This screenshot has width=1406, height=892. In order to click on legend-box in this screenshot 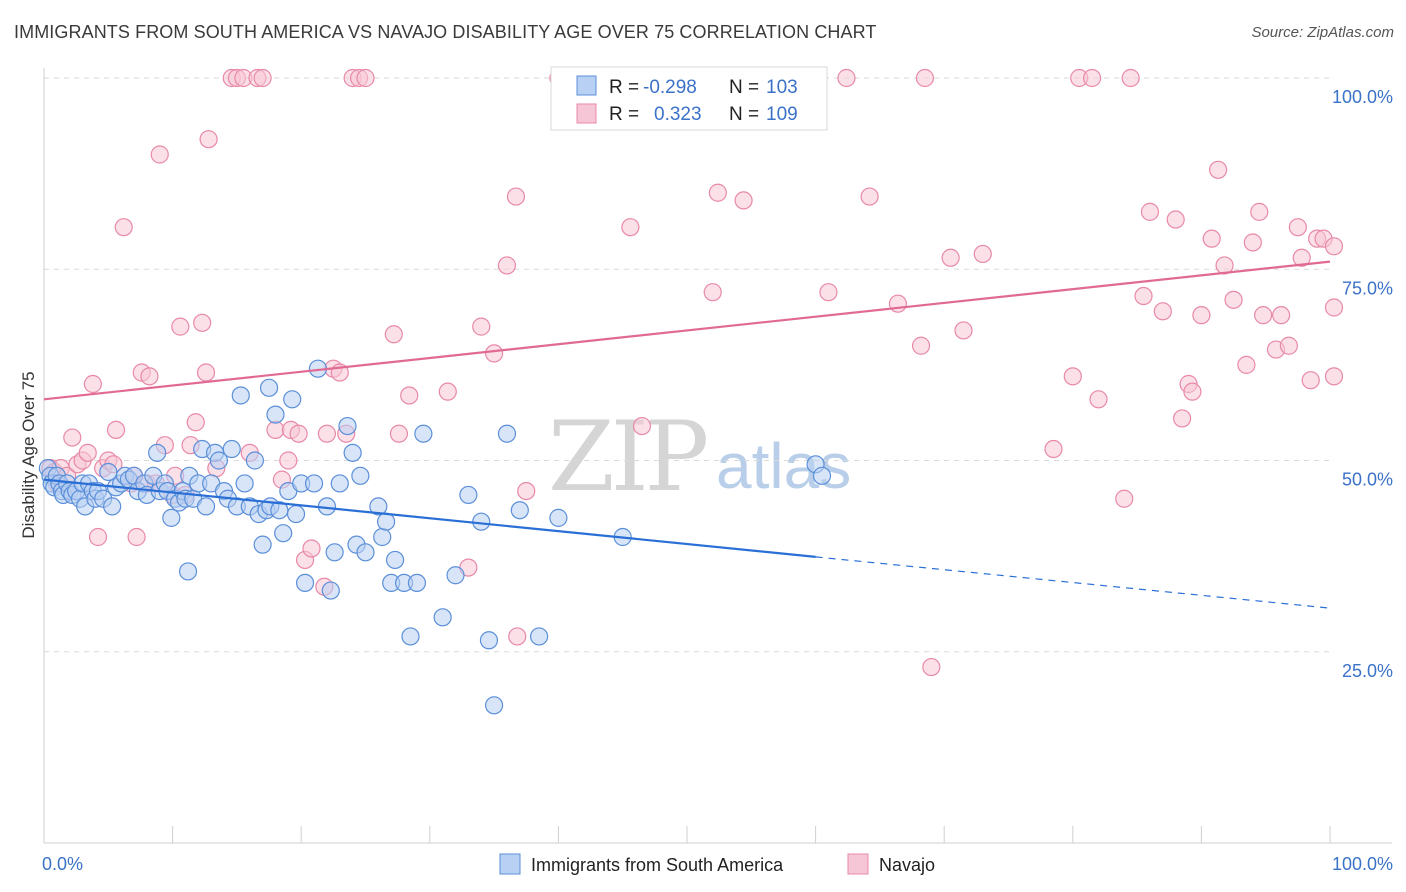, I will do `click(689, 98)`.